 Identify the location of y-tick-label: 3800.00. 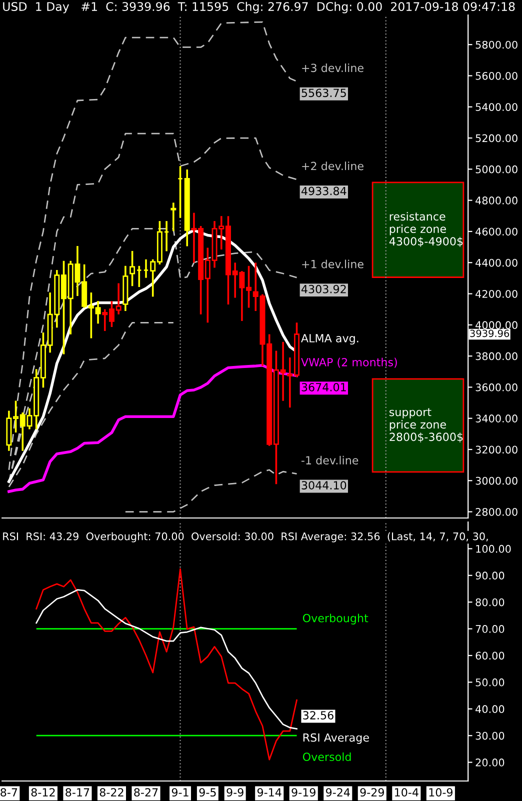
(497, 356).